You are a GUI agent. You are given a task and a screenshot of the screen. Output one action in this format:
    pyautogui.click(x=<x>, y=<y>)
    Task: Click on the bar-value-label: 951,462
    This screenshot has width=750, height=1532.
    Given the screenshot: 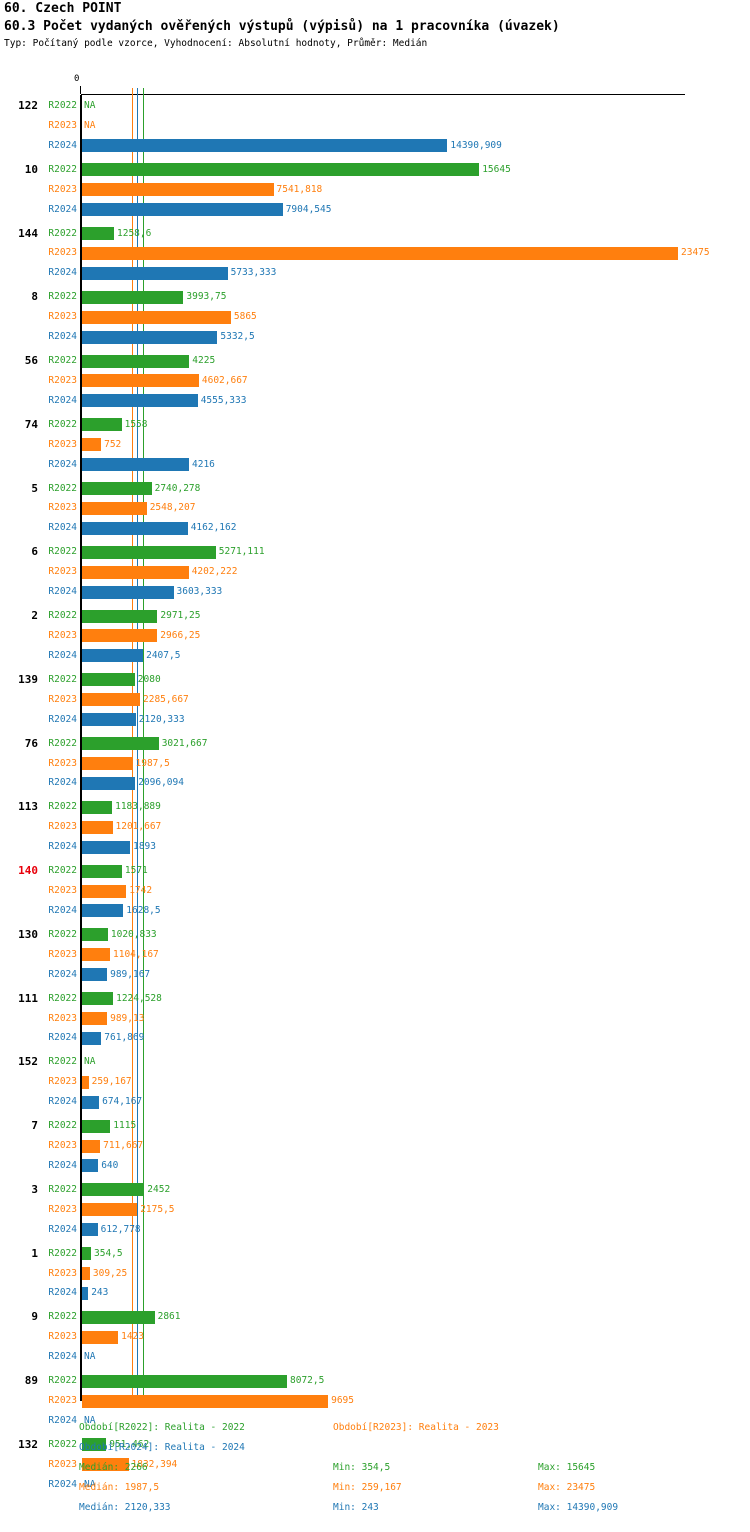 What is the action you would take?
    pyautogui.click(x=129, y=1444)
    